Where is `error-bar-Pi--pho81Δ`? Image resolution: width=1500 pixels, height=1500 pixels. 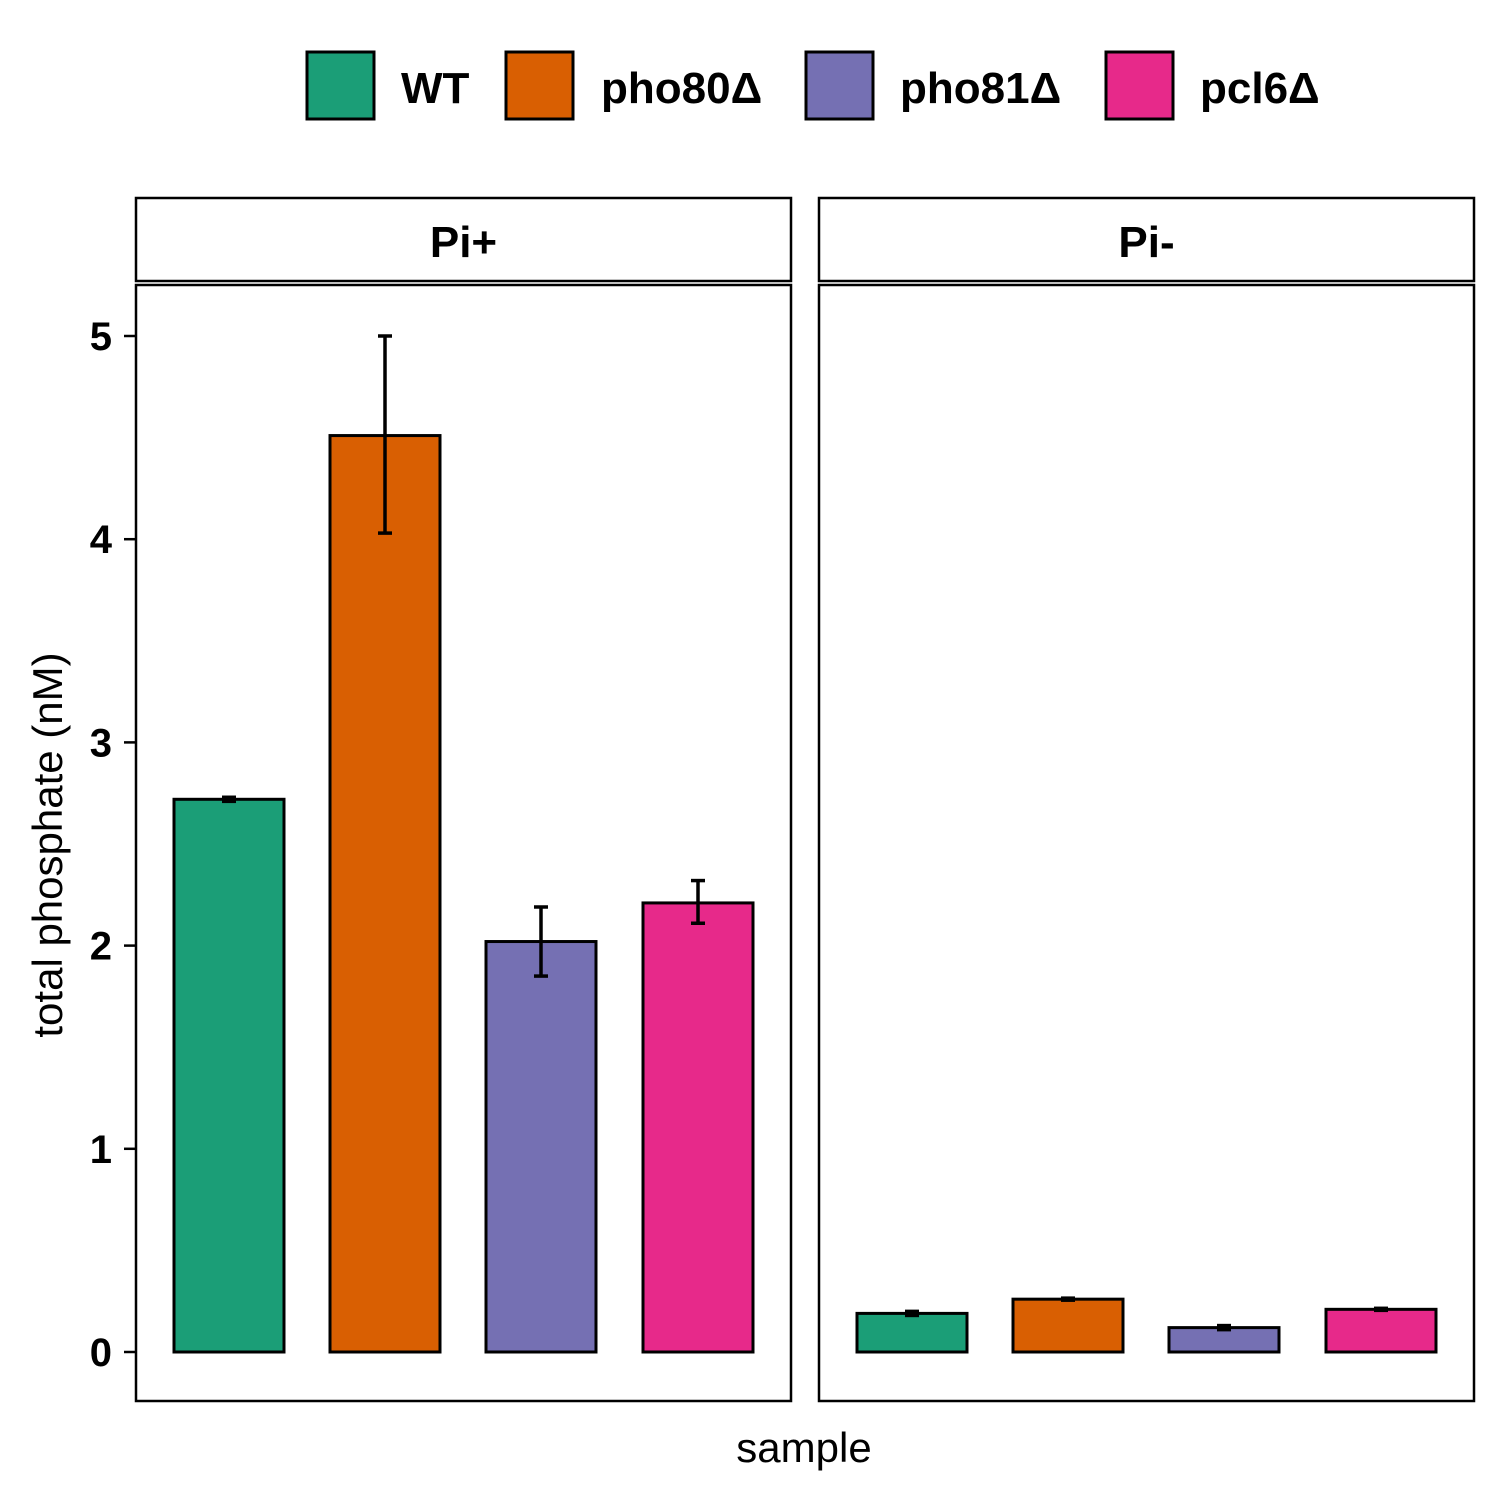 error-bar-Pi--pho81Δ is located at coordinates (1224, 1327).